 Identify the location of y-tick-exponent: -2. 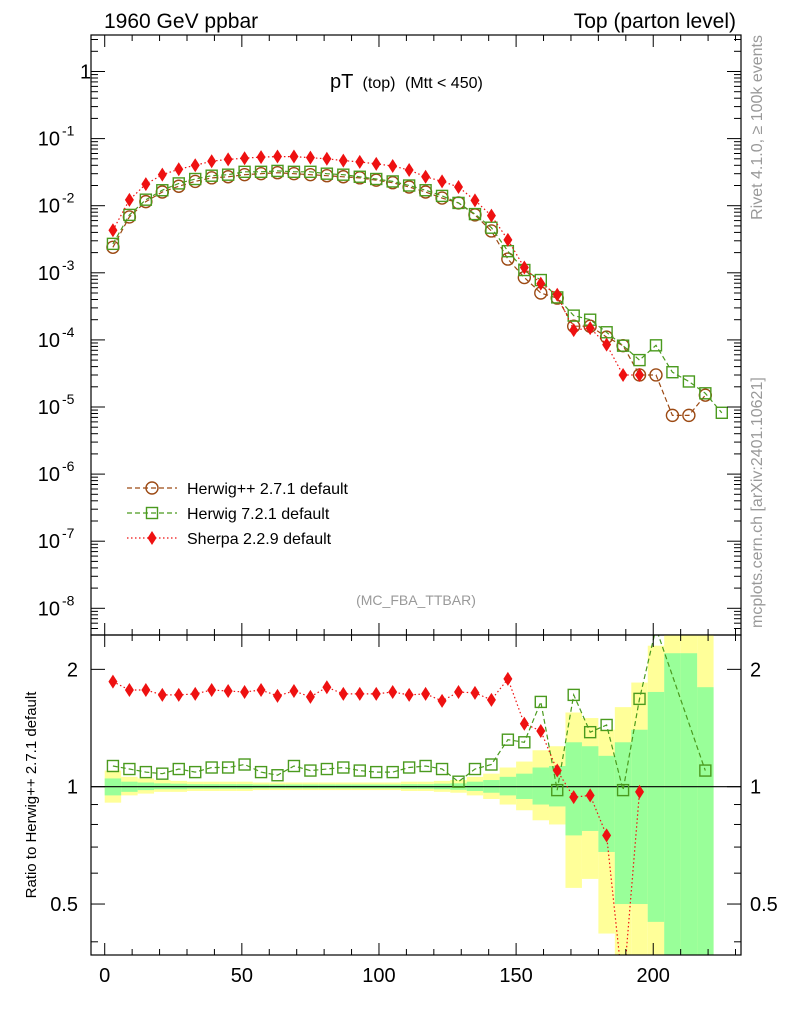
(68, 198).